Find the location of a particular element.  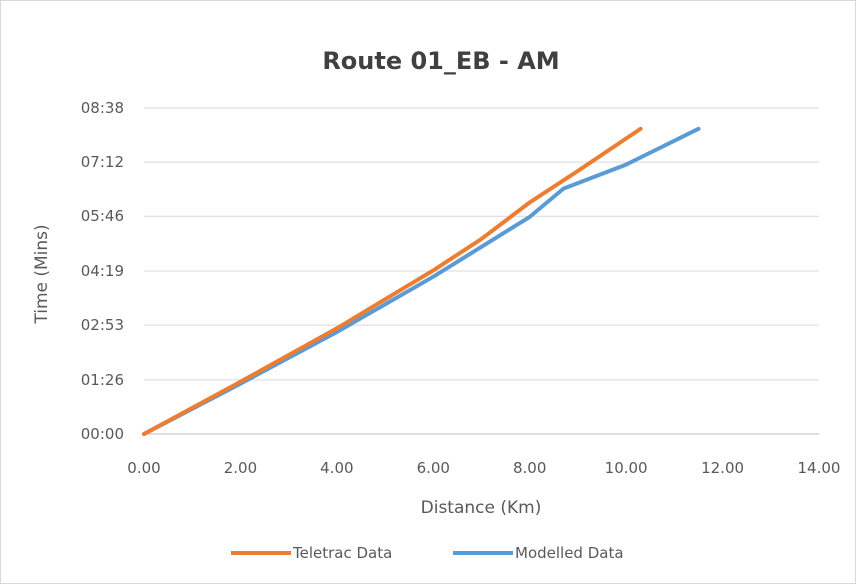

y-axis-label: Time (Mins) is located at coordinates (42, 274).